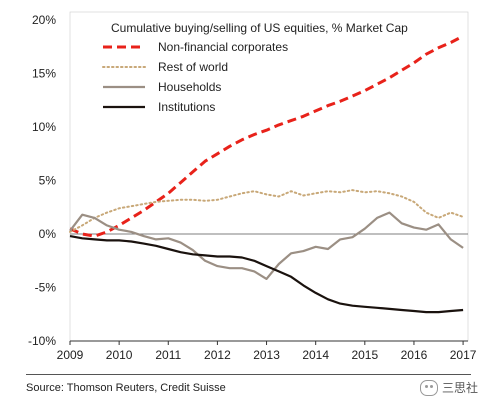 This screenshot has height=410, width=497. I want to click on y-tick-label: 20%, so click(44, 20).